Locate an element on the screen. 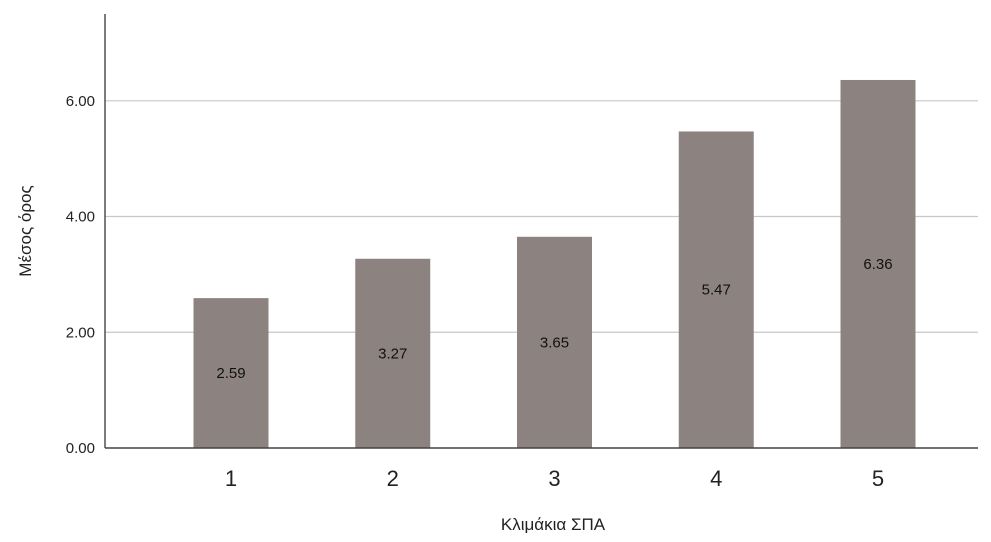  bar-value-label: 3.27 is located at coordinates (392, 353).